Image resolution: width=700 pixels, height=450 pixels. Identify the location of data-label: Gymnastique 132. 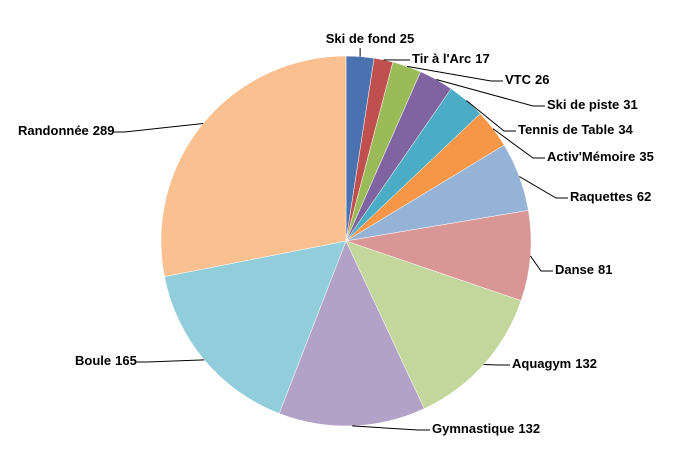
(486, 428).